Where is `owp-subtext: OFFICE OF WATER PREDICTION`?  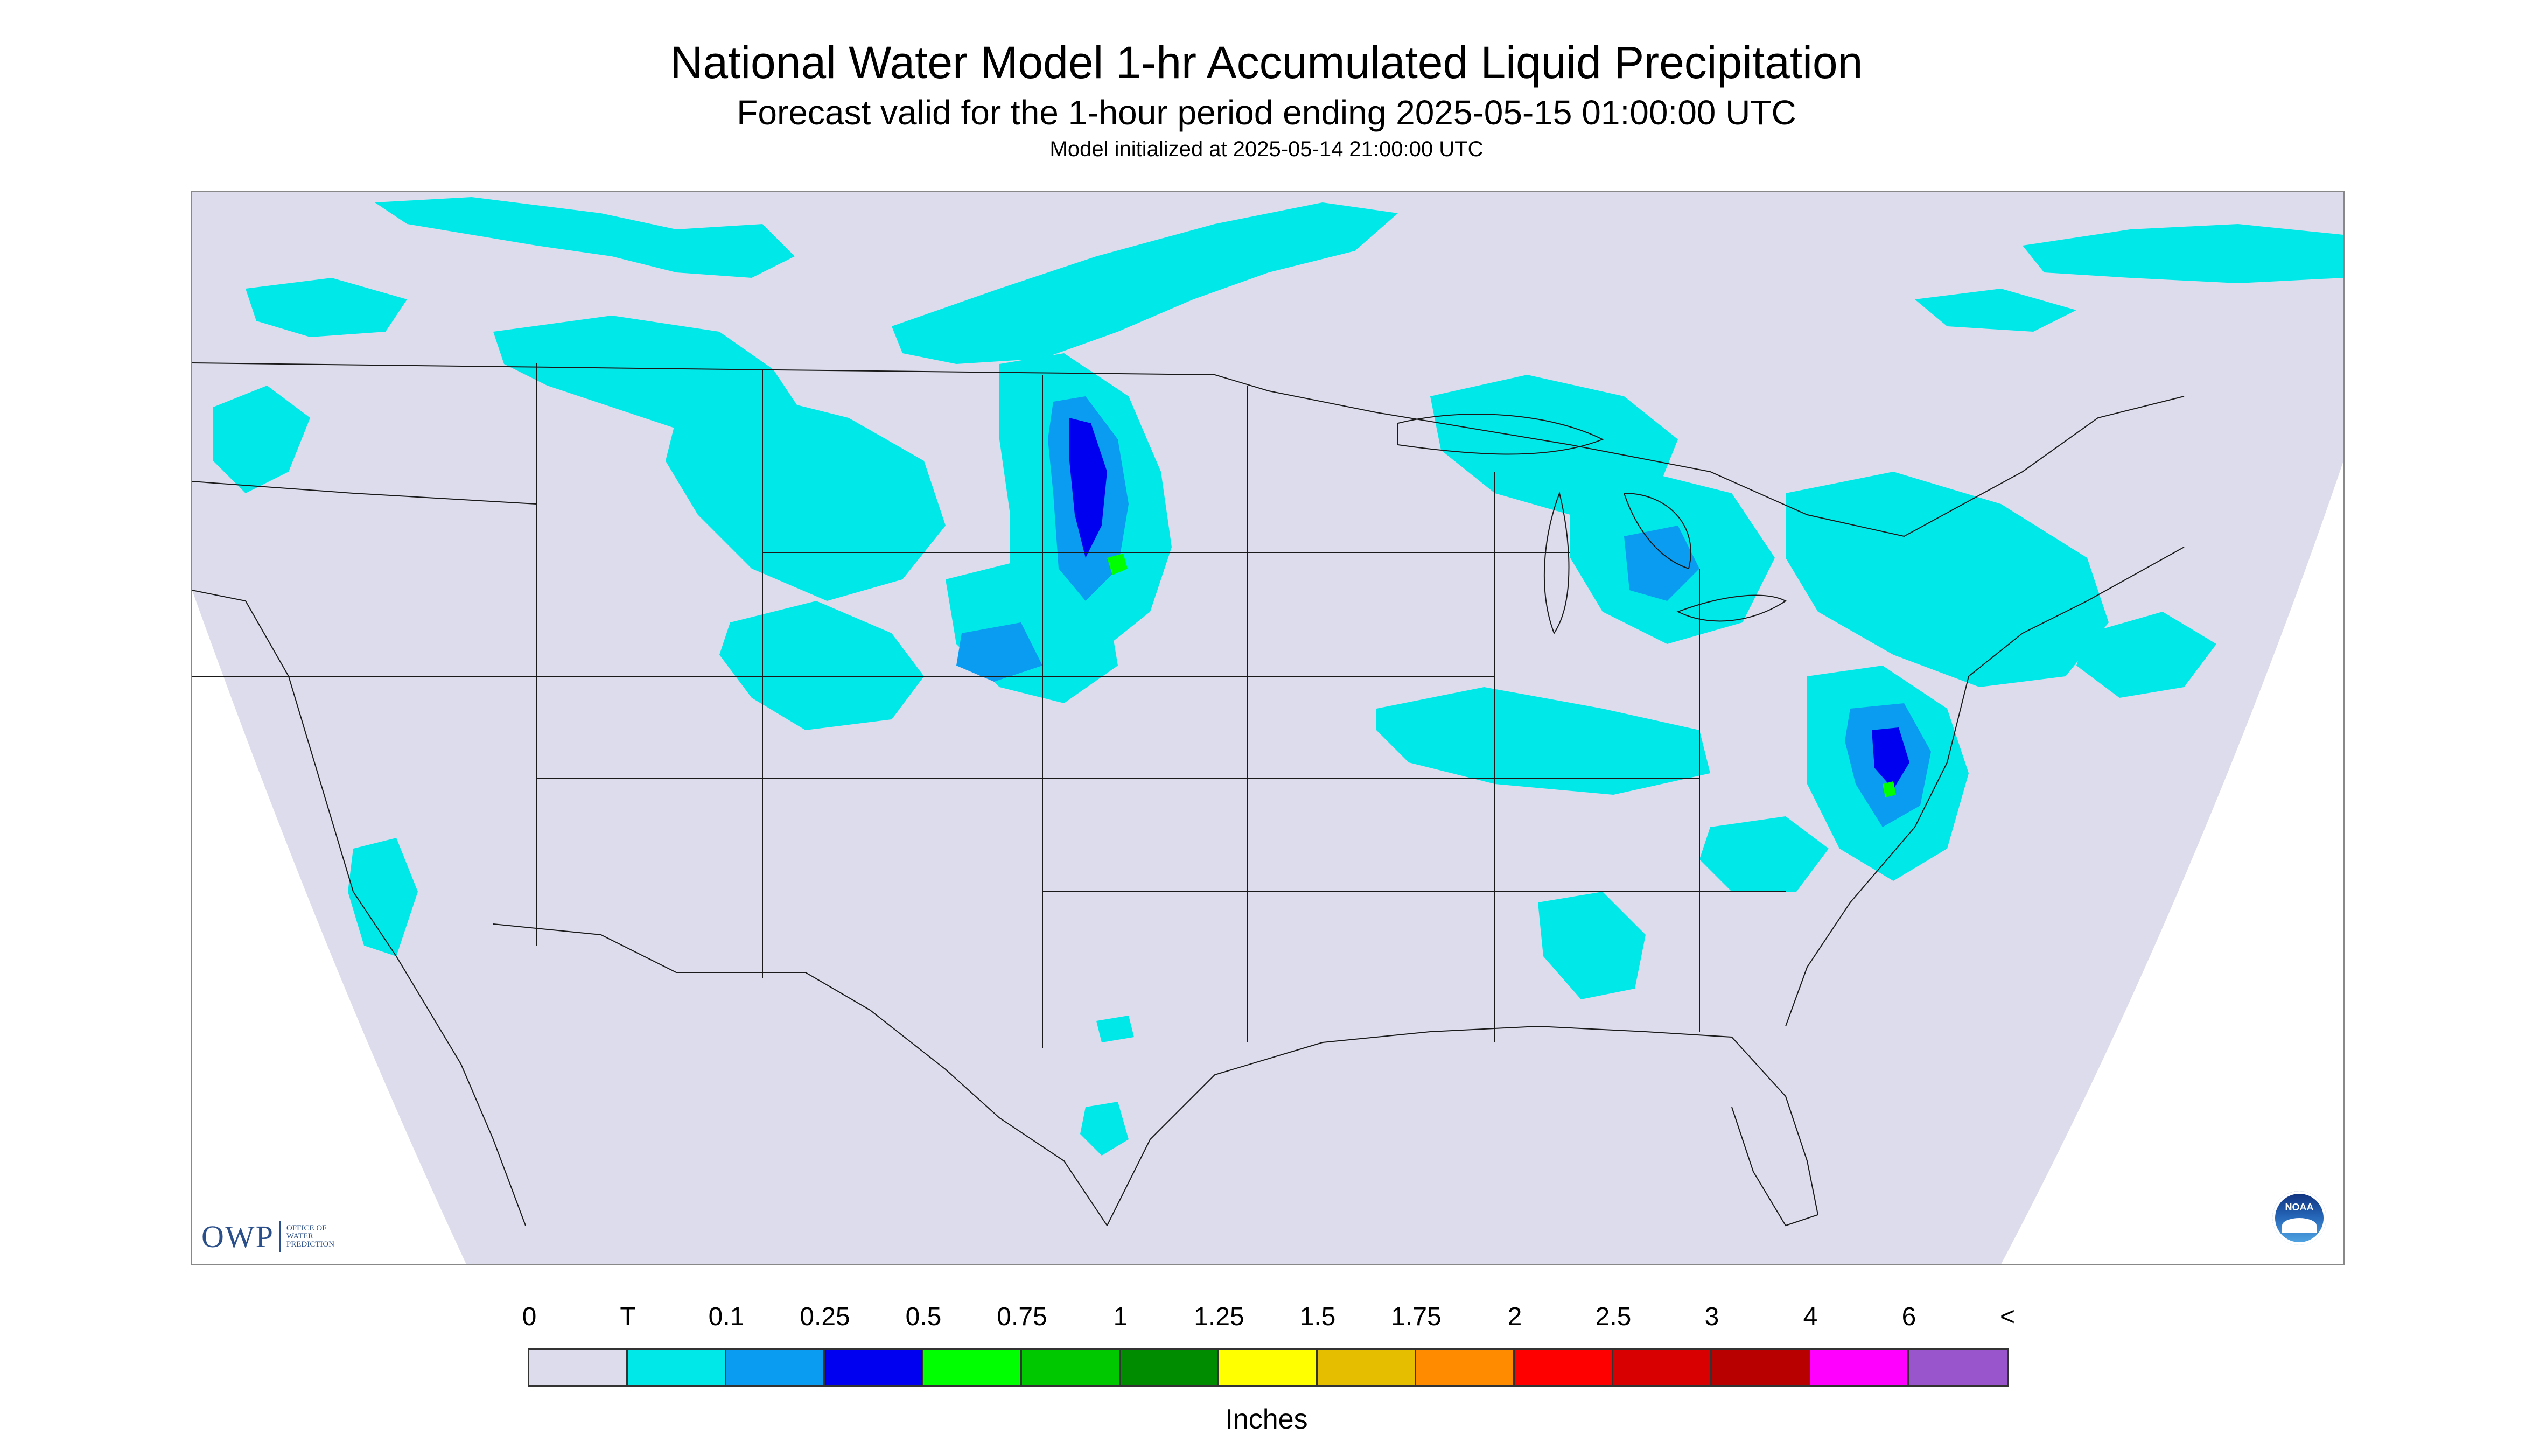 owp-subtext: OFFICE OF WATER PREDICTION is located at coordinates (311, 1236).